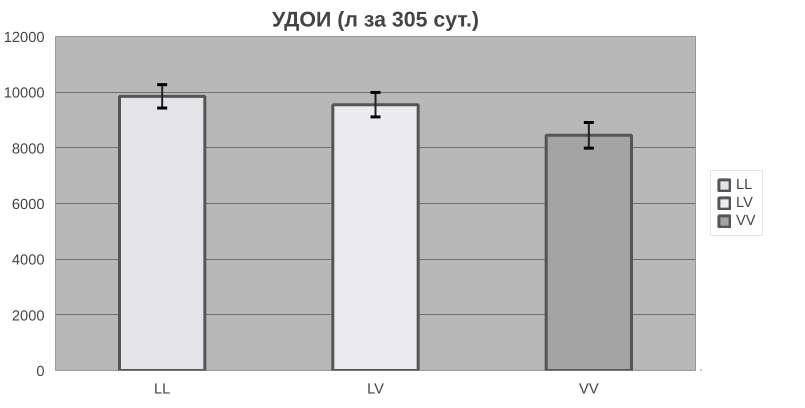 Image resolution: width=805 pixels, height=408 pixels. What do you see at coordinates (28, 149) in the screenshot?
I see `y-tick-label: 8000` at bounding box center [28, 149].